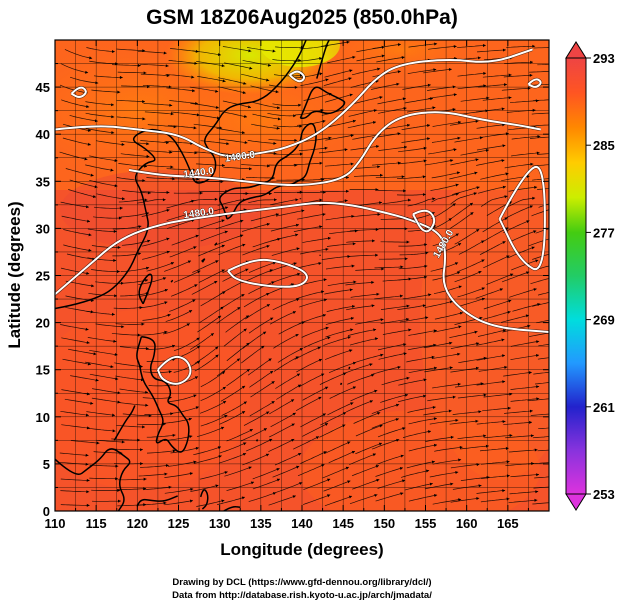 The width and height of the screenshot is (619, 605). Describe the element at coordinates (199, 213) in the screenshot. I see `contour-label-3: 1480.0` at that location.